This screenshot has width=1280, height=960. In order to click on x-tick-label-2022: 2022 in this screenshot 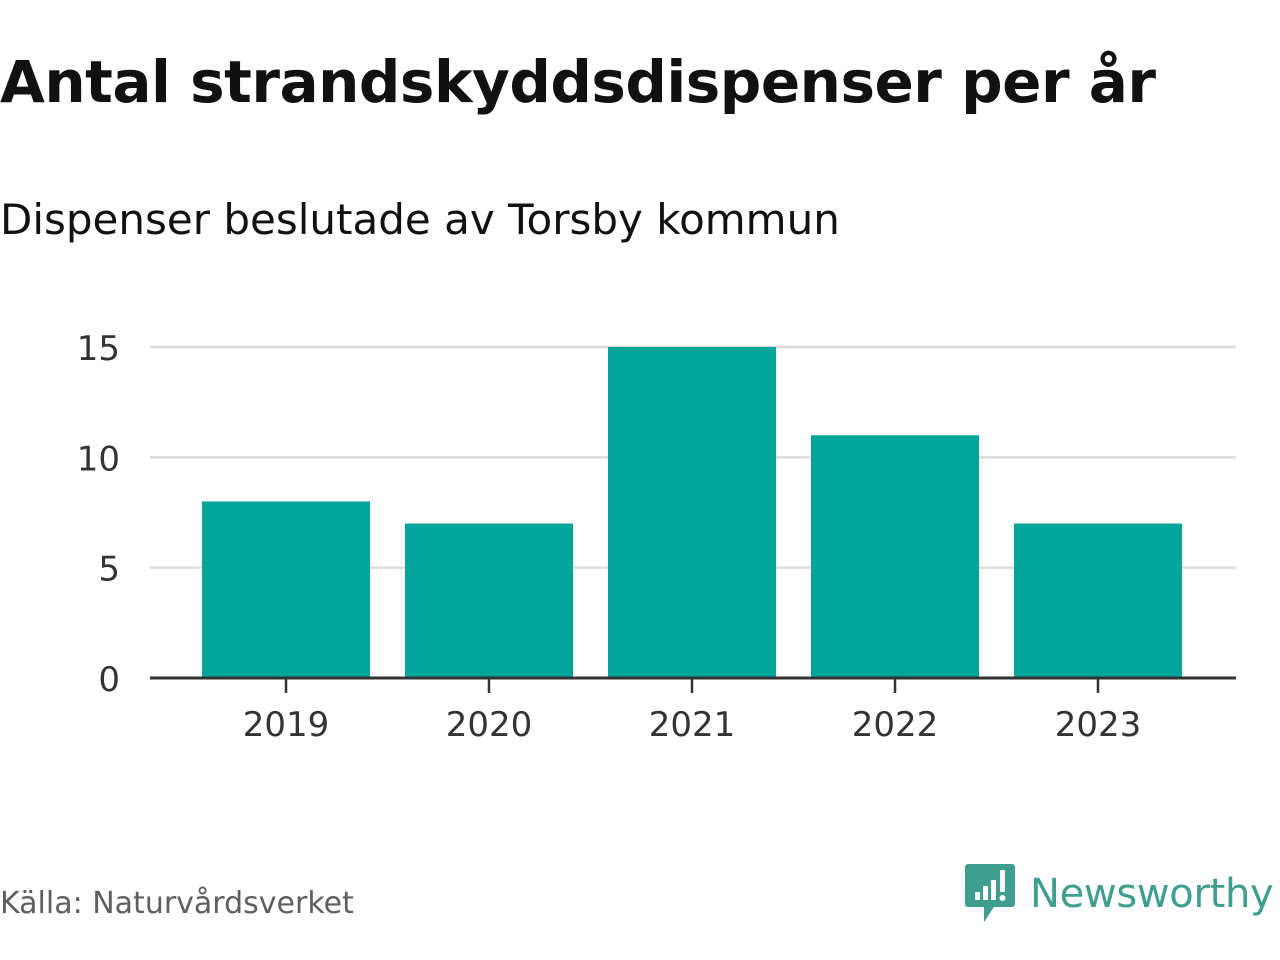, I will do `click(895, 725)`.